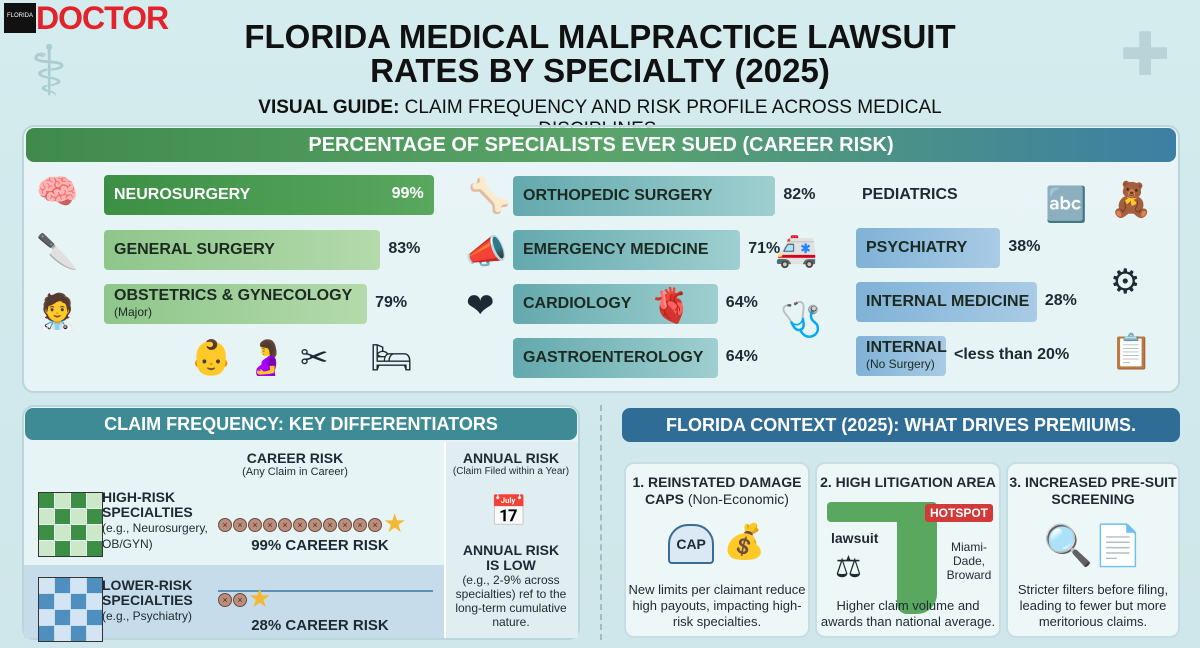  What do you see at coordinates (717, 490) in the screenshot?
I see `card-title: 1. REINSTATED DAMAGE CAPS` at bounding box center [717, 490].